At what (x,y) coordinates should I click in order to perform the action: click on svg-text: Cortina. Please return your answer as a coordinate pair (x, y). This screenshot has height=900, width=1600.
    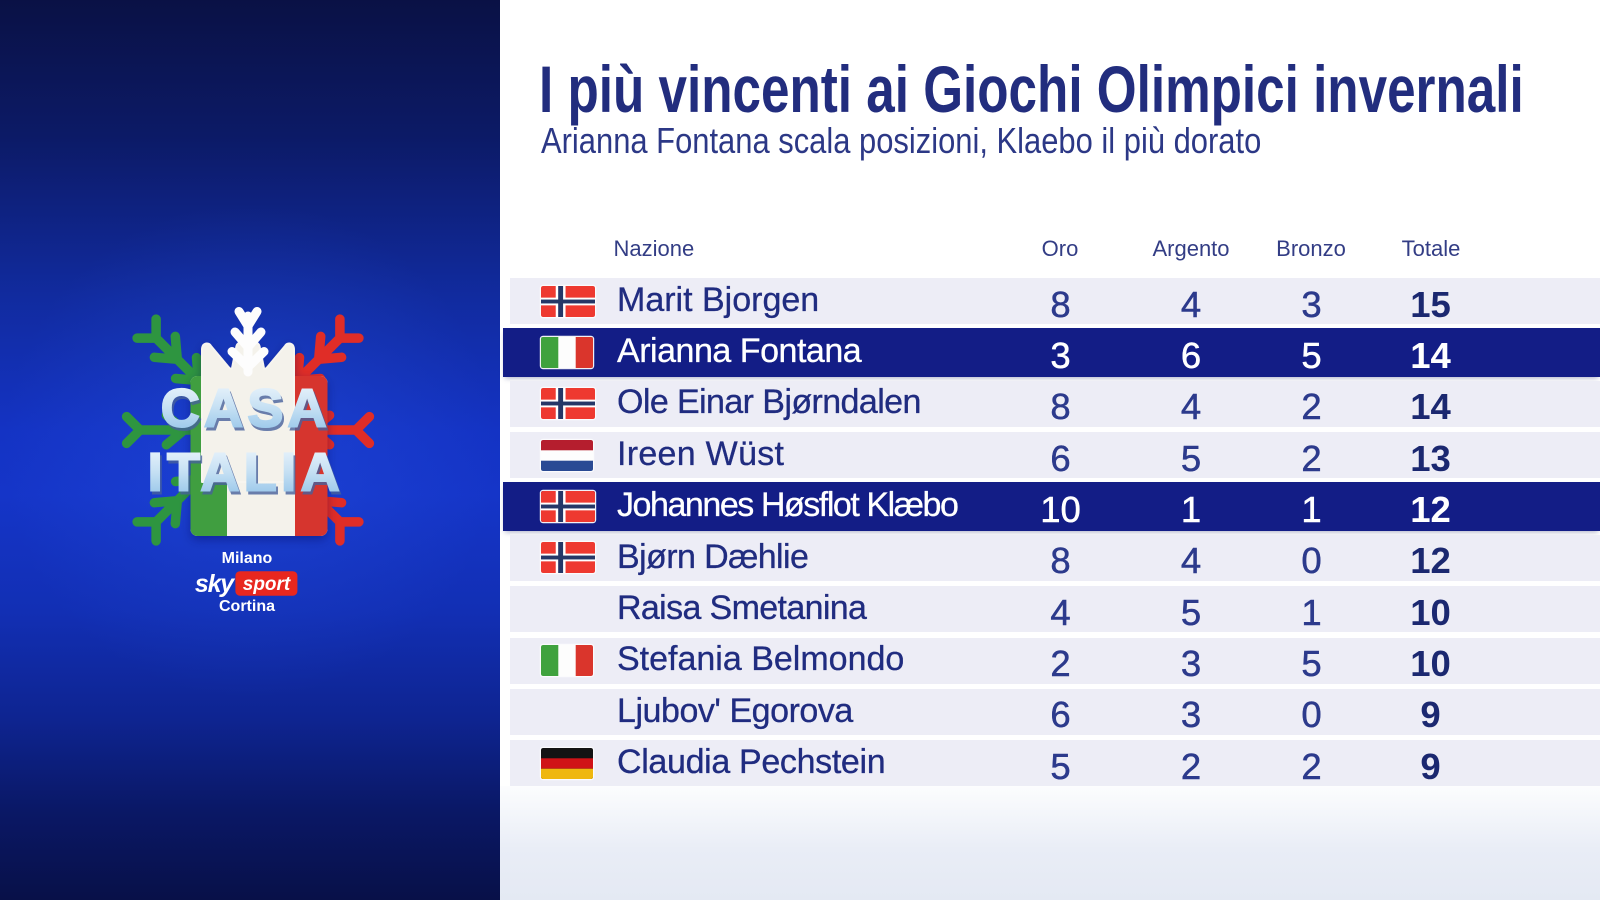
    Looking at the image, I should click on (247, 606).